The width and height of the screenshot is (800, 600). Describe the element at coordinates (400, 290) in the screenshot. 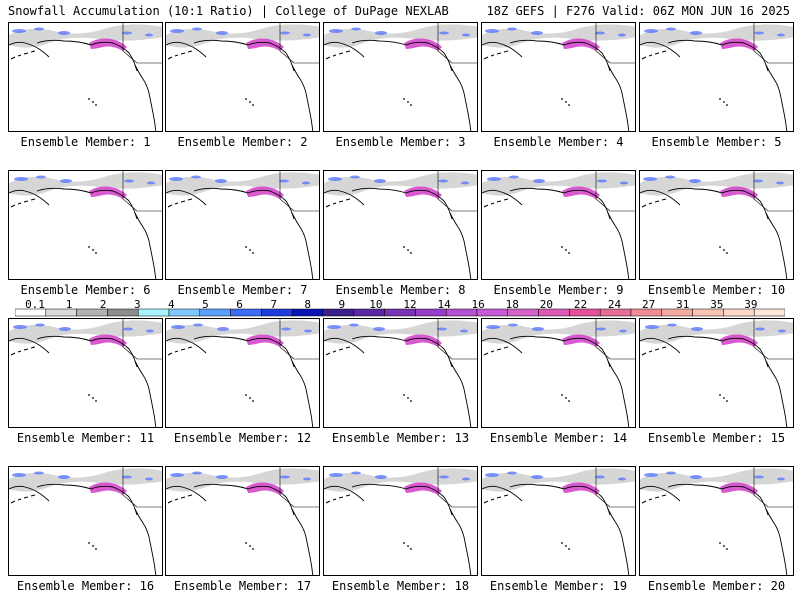

I see `ensemble-member-label: Ensemble Member: 8` at that location.